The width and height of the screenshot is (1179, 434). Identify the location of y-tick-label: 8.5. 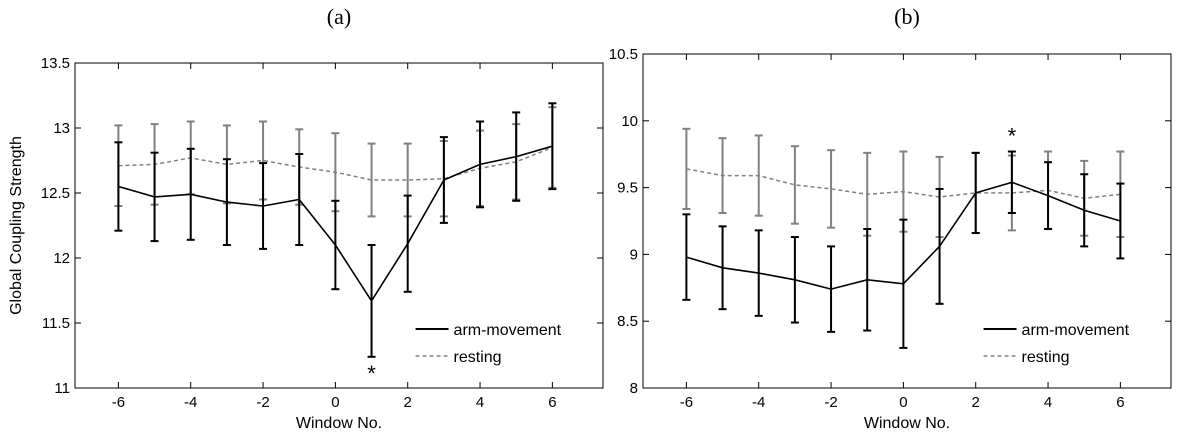
(627, 321).